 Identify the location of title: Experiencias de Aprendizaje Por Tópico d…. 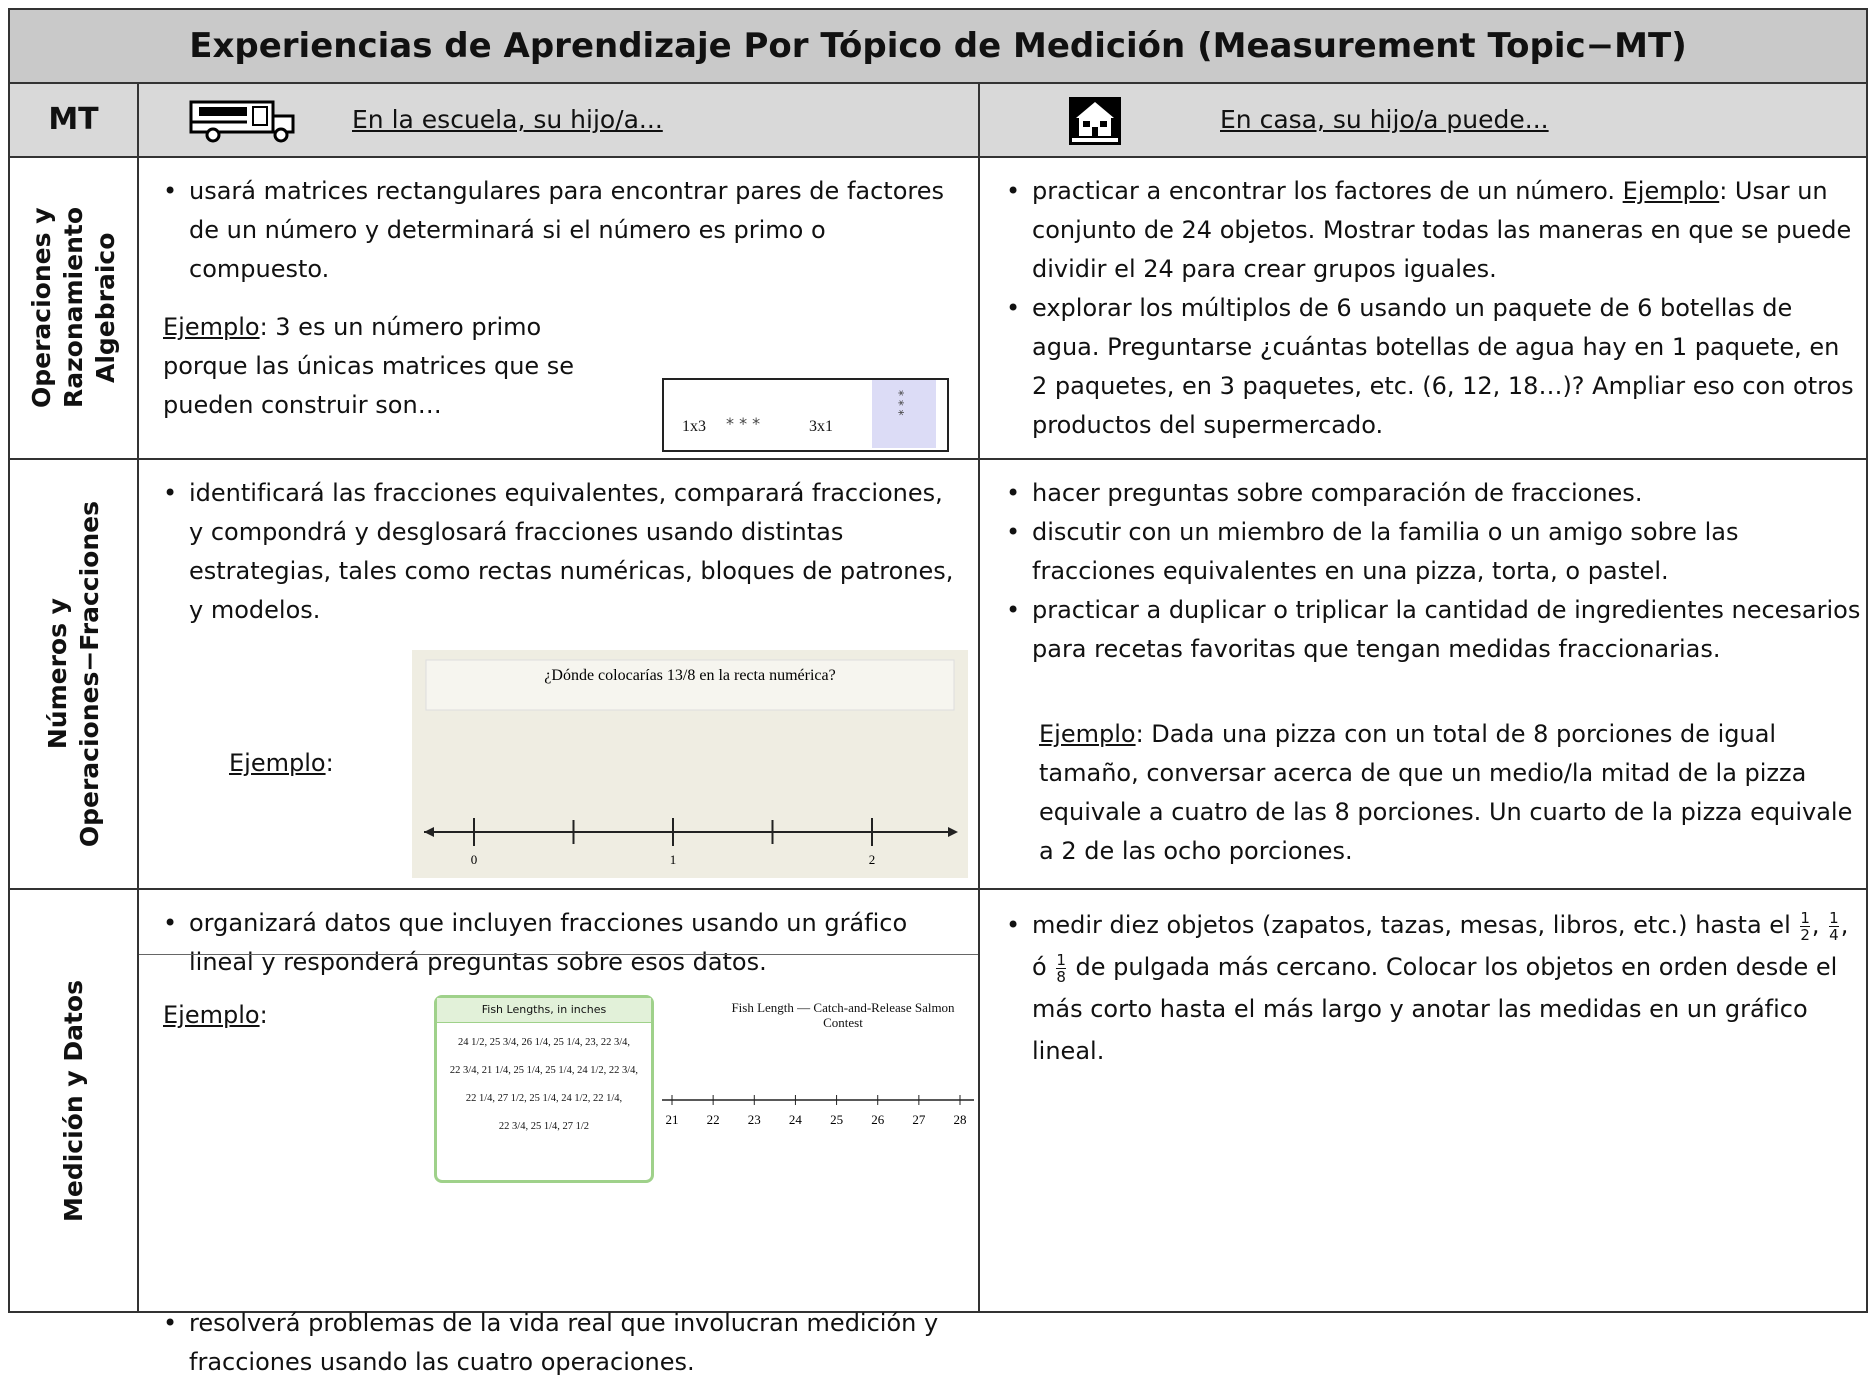
(938, 46).